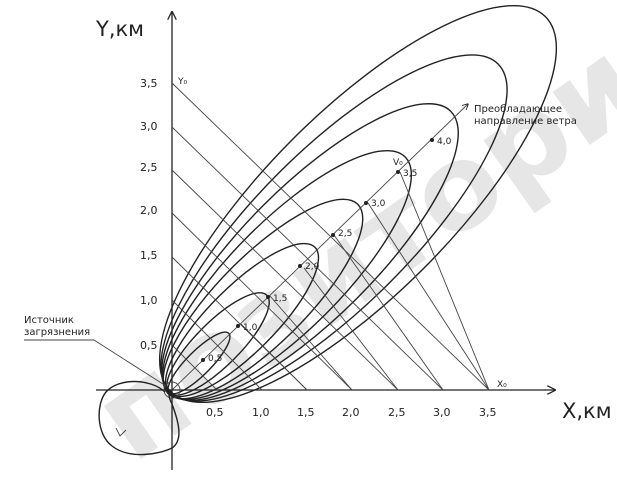  I want to click on y-tick-label: 0,5, so click(149, 345).